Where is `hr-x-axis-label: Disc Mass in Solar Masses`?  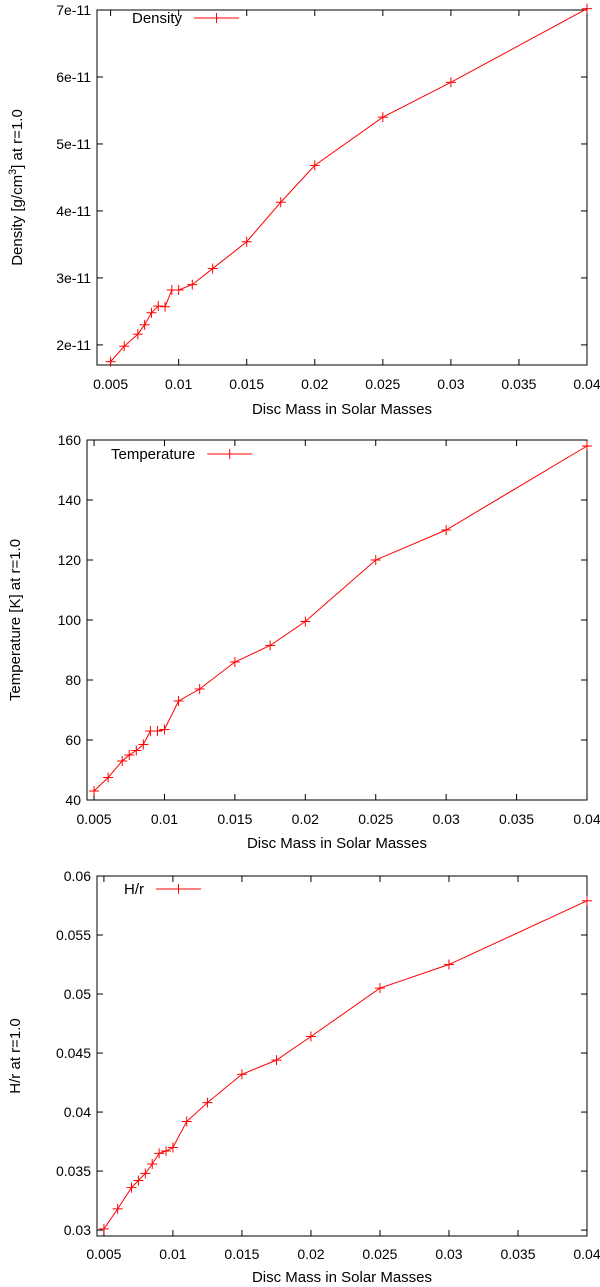
hr-x-axis-label: Disc Mass in Solar Masses is located at coordinates (342, 1277).